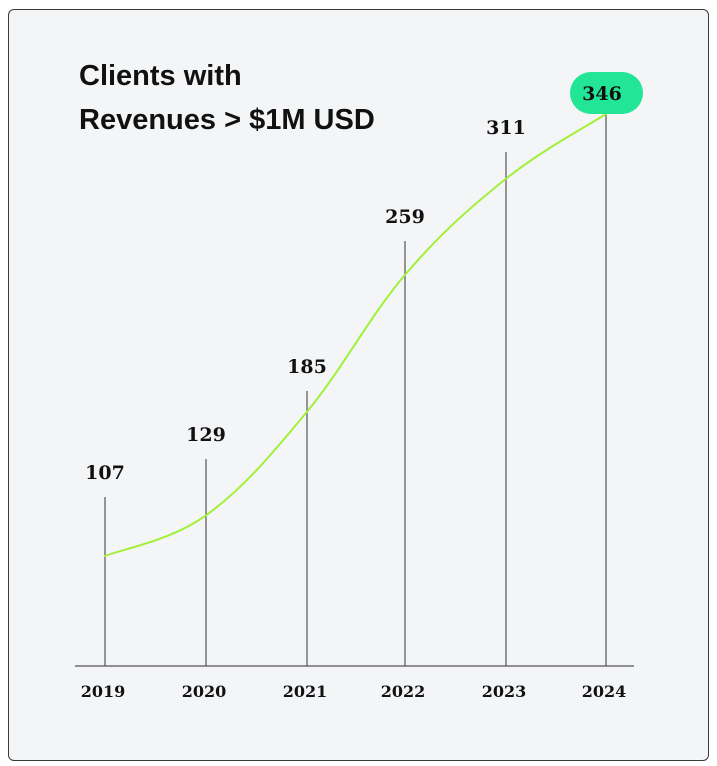 This screenshot has height=766, width=717. Describe the element at coordinates (227, 120) in the screenshot. I see `chart-title-line-2: Revenues > $1M USD` at that location.